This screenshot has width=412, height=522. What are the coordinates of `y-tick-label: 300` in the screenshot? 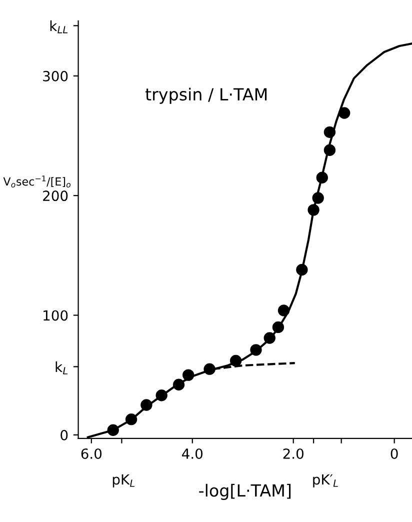 It's located at (55, 76).